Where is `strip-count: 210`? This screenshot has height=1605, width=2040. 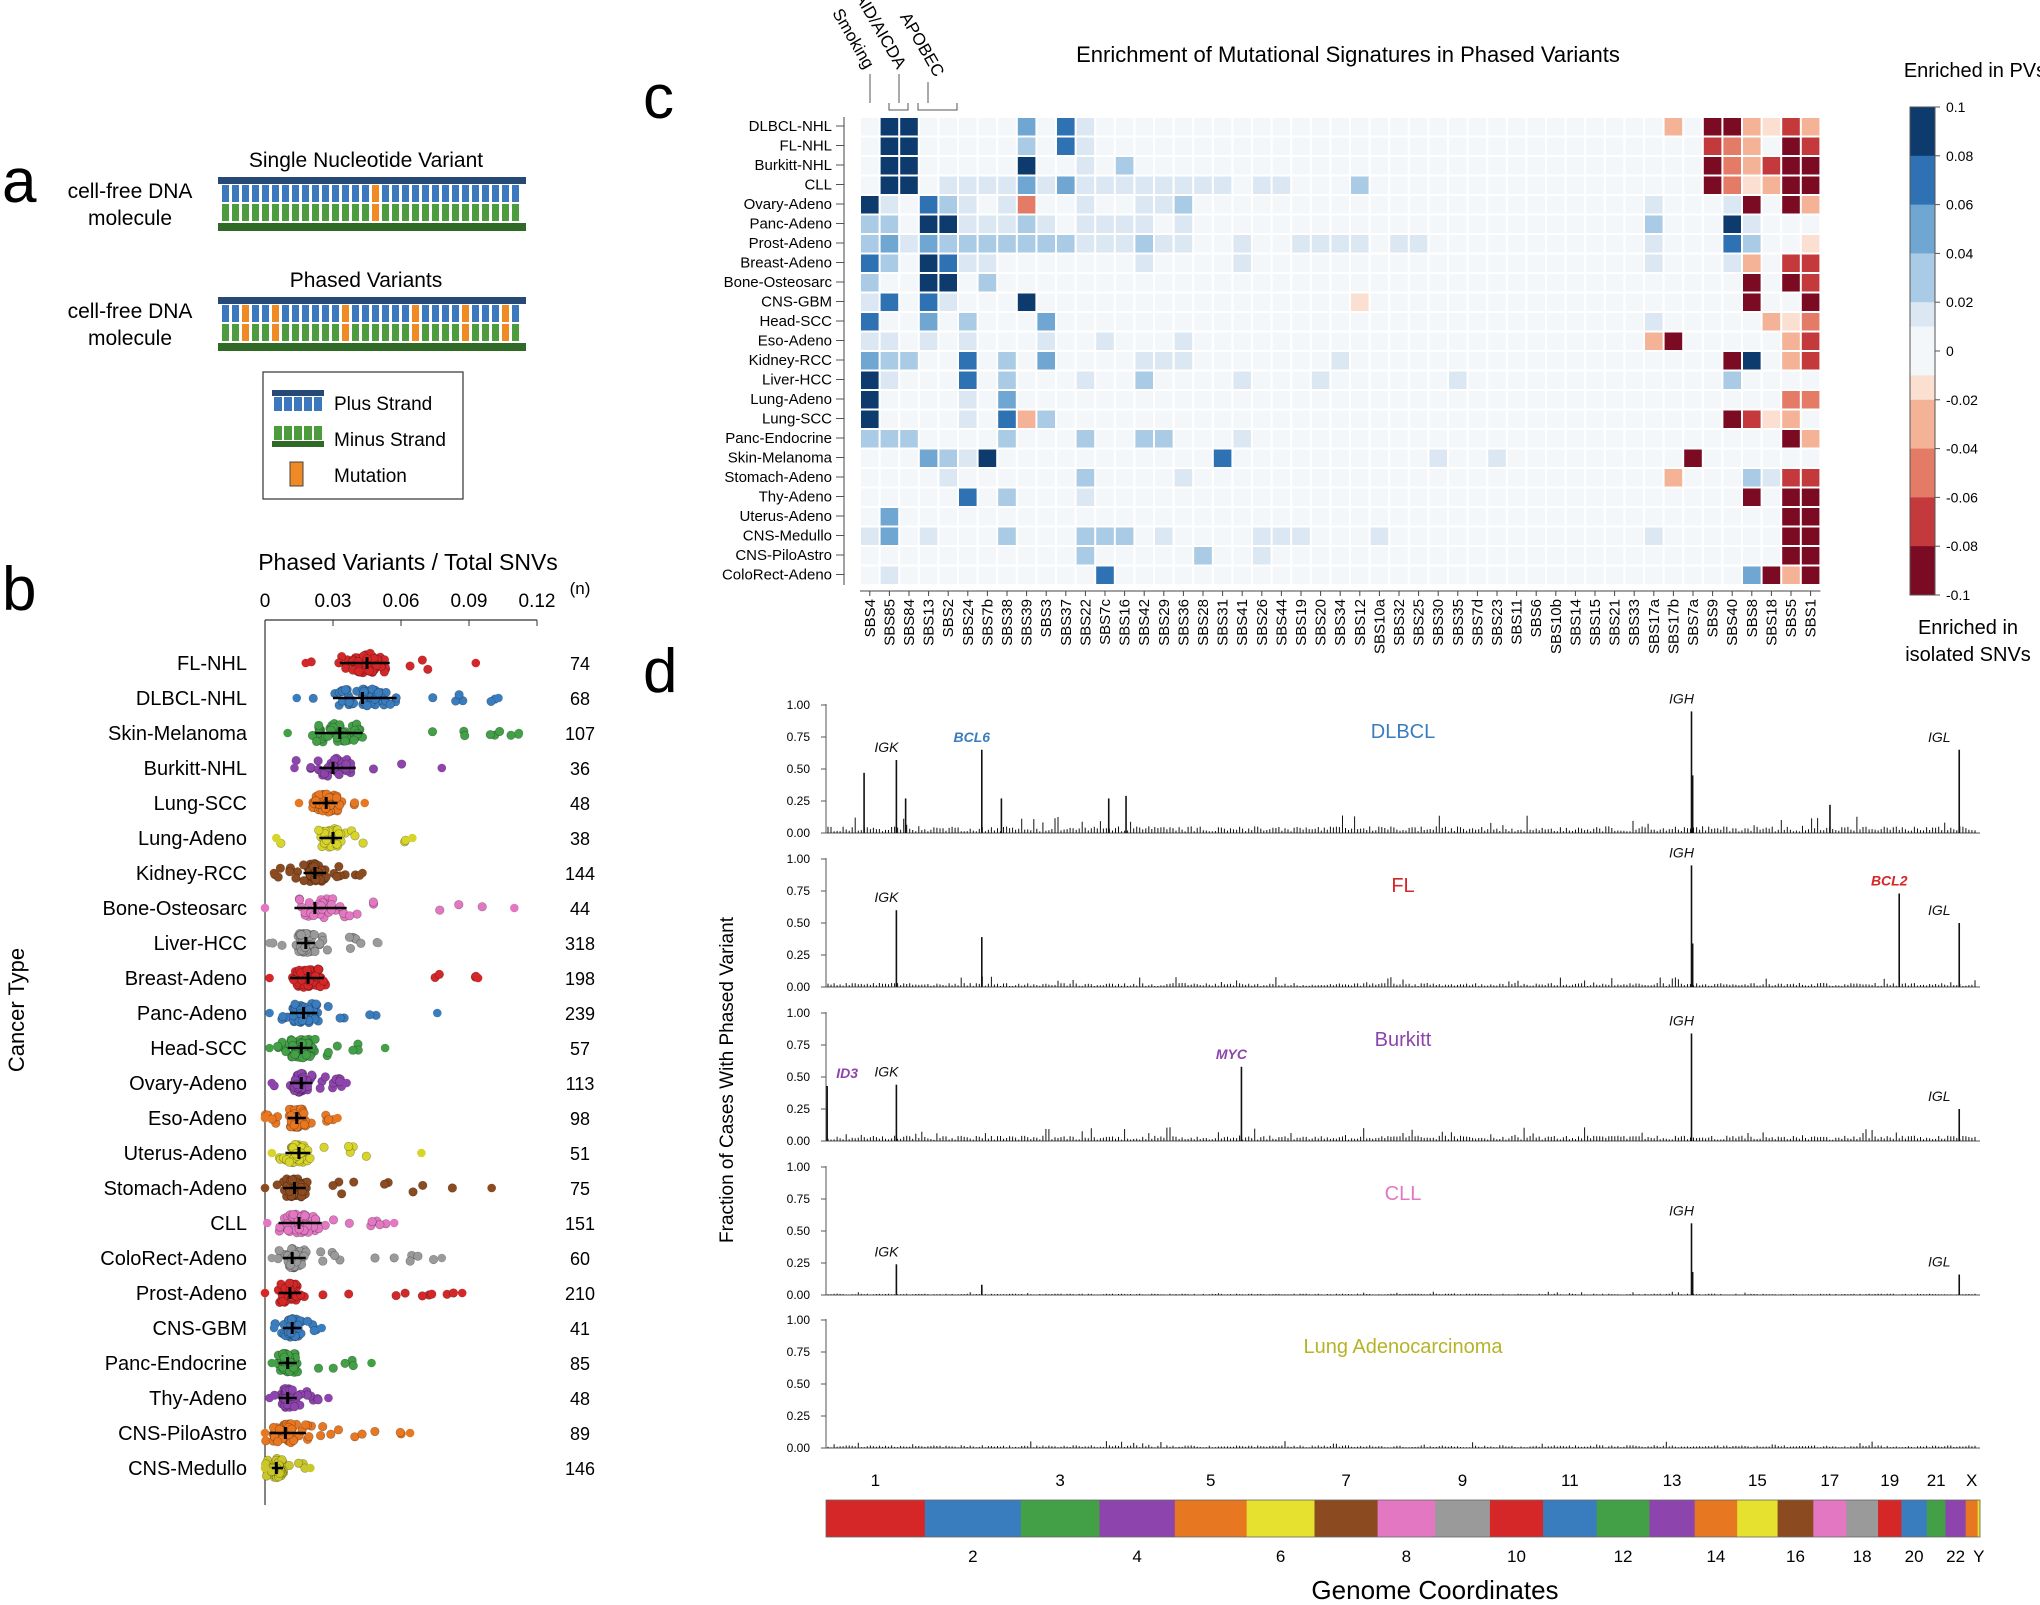 strip-count: 210 is located at coordinates (580, 1294).